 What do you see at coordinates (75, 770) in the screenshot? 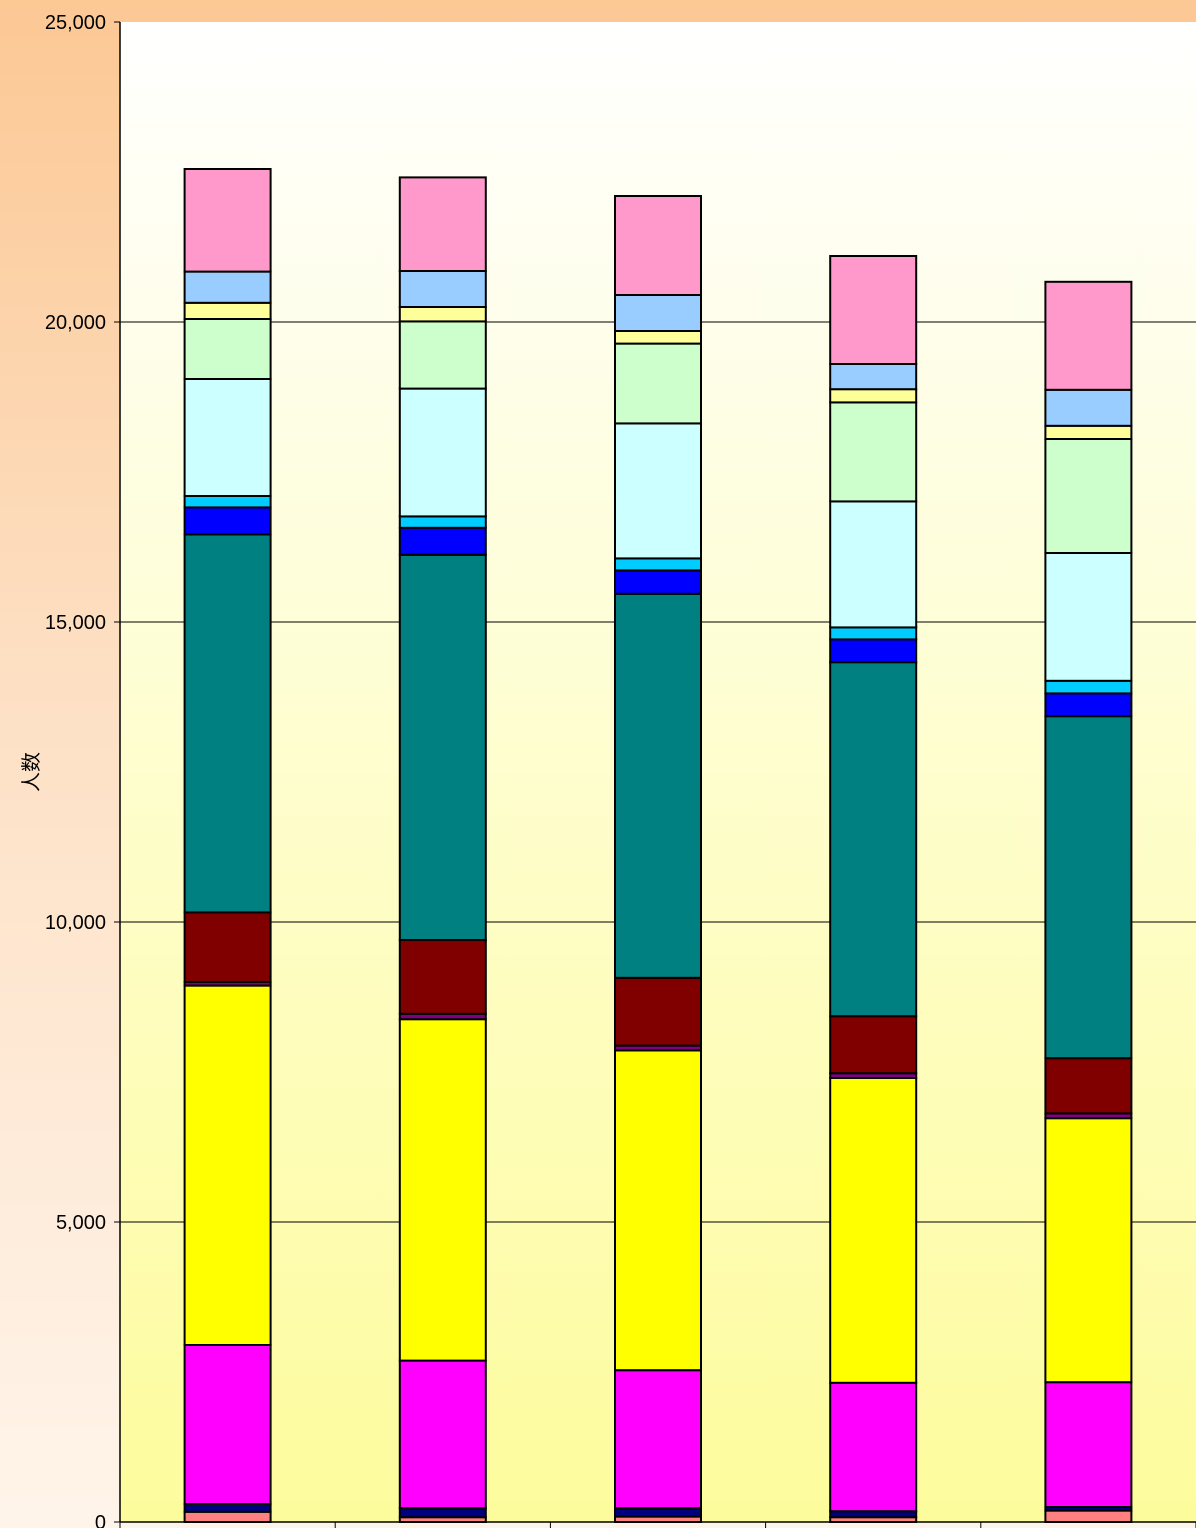
I see `y-tick-labels: 0 5,000 10,000 15,000 20,000 25,000` at bounding box center [75, 770].